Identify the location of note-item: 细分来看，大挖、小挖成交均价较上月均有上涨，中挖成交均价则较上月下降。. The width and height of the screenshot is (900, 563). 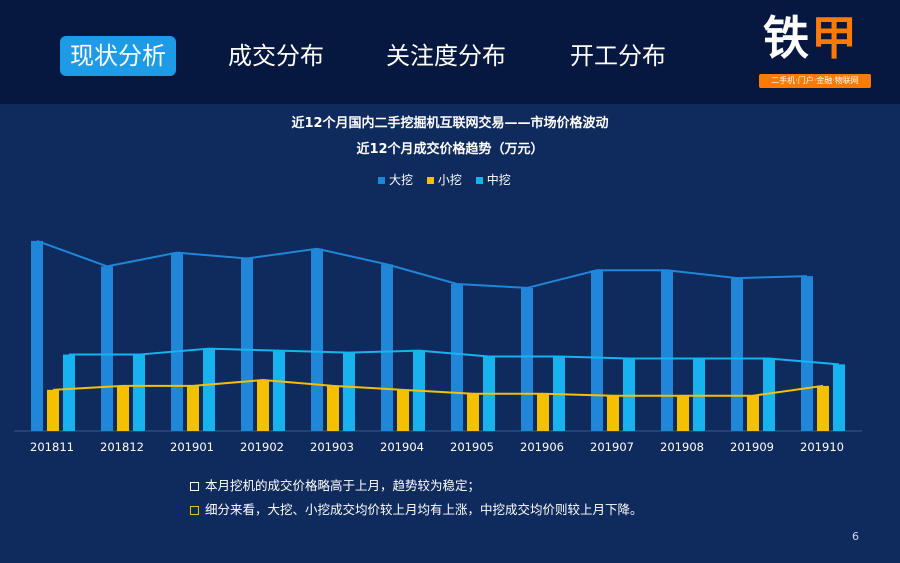
(416, 510).